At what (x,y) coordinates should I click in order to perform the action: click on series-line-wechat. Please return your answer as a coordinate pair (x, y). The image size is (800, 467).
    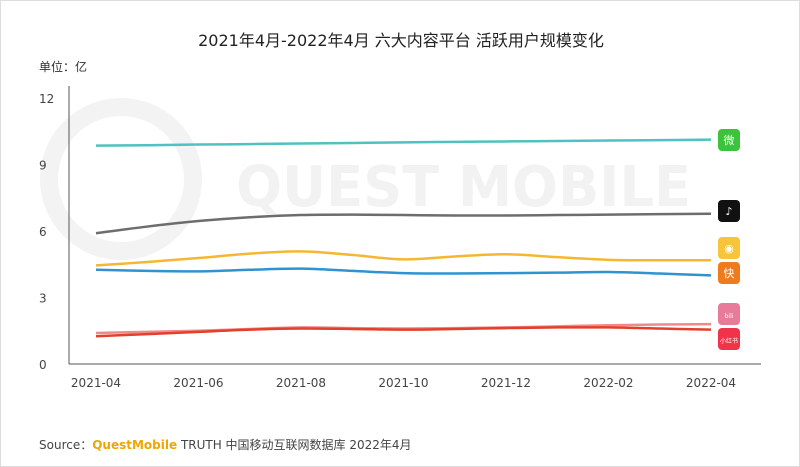
    Looking at the image, I should click on (403, 142).